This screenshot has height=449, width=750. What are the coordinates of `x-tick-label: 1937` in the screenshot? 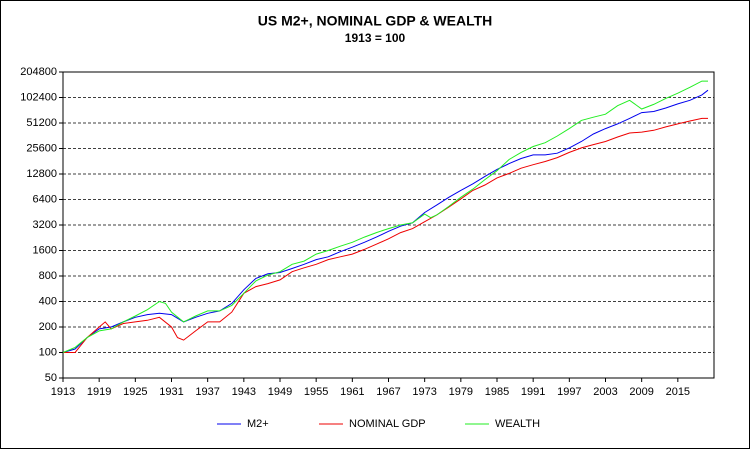 It's located at (207, 392).